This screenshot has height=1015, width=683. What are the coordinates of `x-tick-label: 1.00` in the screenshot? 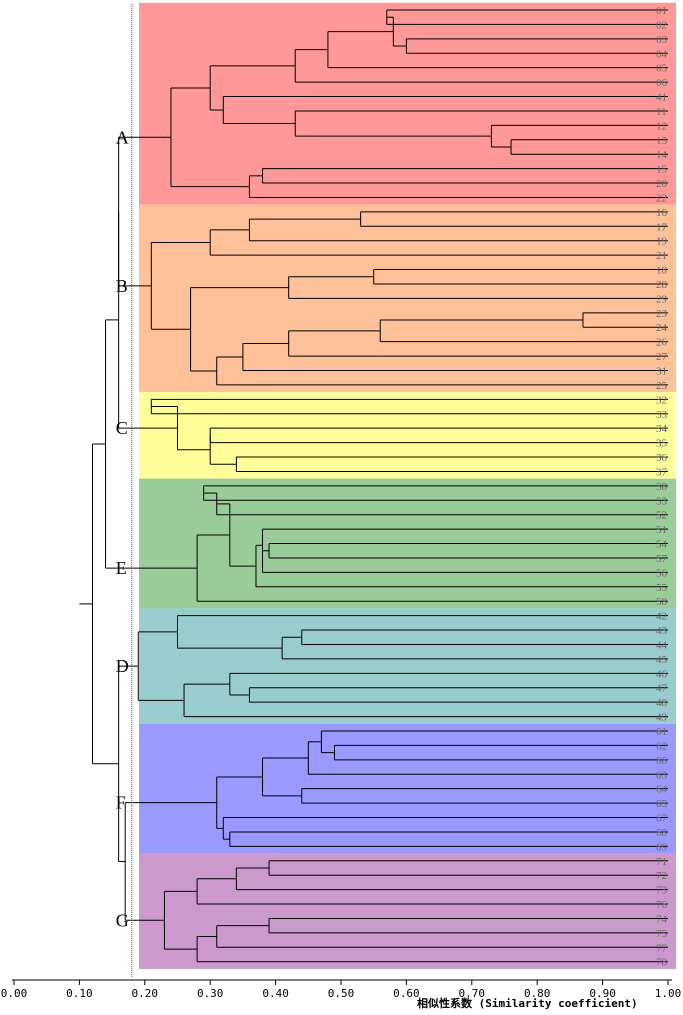 It's located at (668, 993).